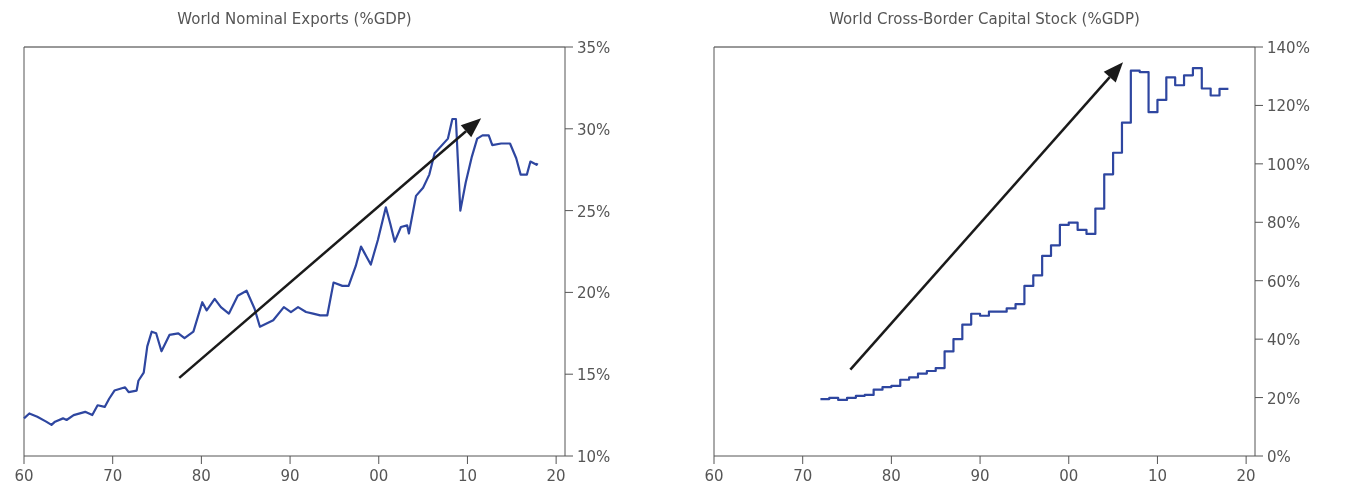 This screenshot has width=1355, height=500. What do you see at coordinates (1284, 340) in the screenshot?
I see `y-tick-label: 40%` at bounding box center [1284, 340].